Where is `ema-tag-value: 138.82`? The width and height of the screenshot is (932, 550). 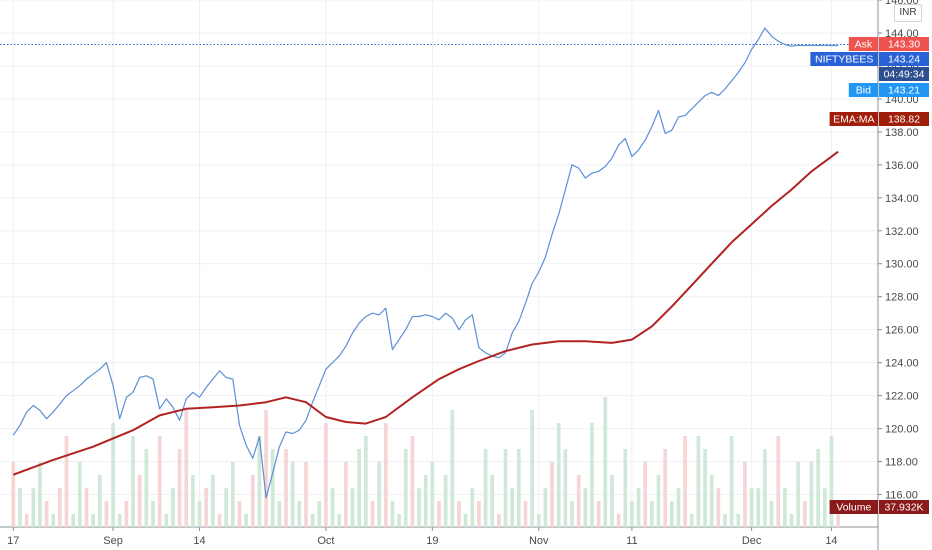
ema-tag-value: 138.82 is located at coordinates (904, 120).